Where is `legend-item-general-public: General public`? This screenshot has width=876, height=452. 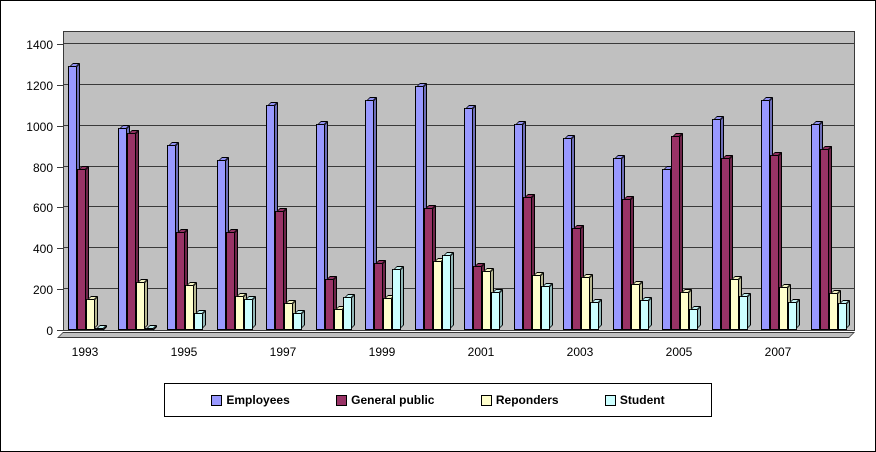
legend-item-general-public: General public is located at coordinates (385, 400).